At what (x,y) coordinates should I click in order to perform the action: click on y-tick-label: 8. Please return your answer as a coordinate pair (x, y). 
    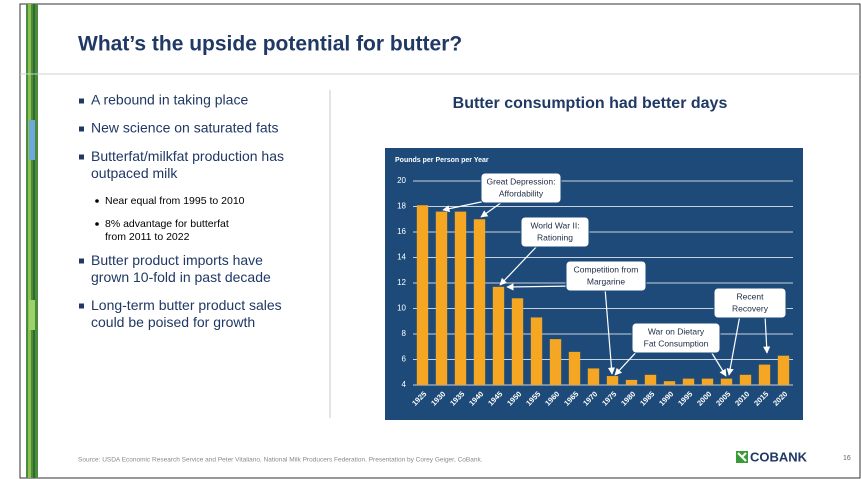
    Looking at the image, I should click on (404, 333).